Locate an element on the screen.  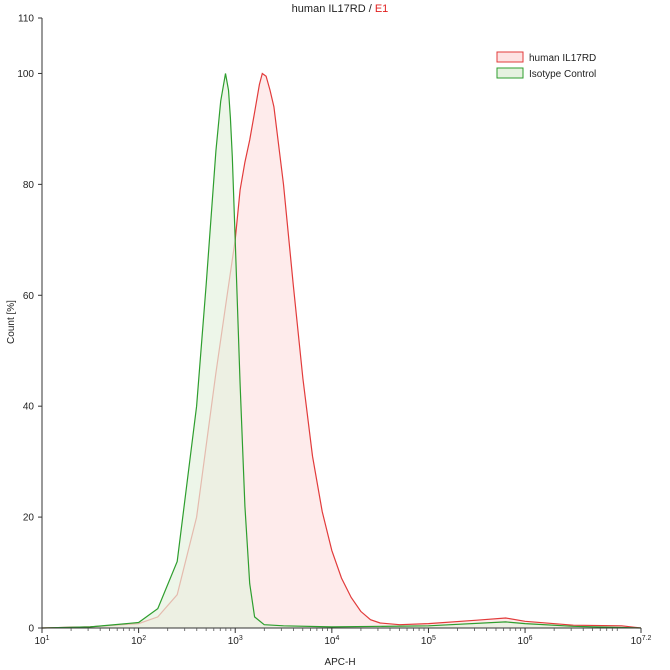
x-axis-title: APC-H is located at coordinates (339, 662).